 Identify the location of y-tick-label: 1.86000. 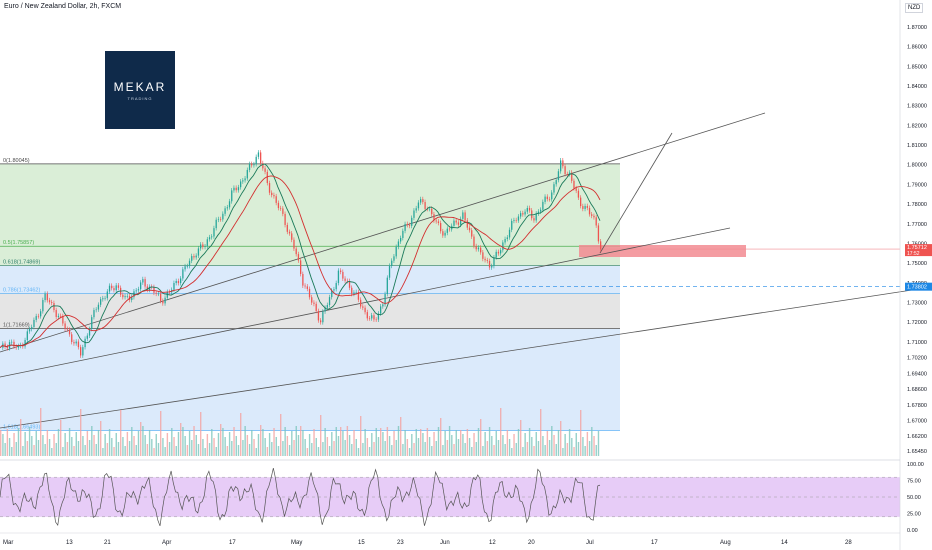
(917, 48).